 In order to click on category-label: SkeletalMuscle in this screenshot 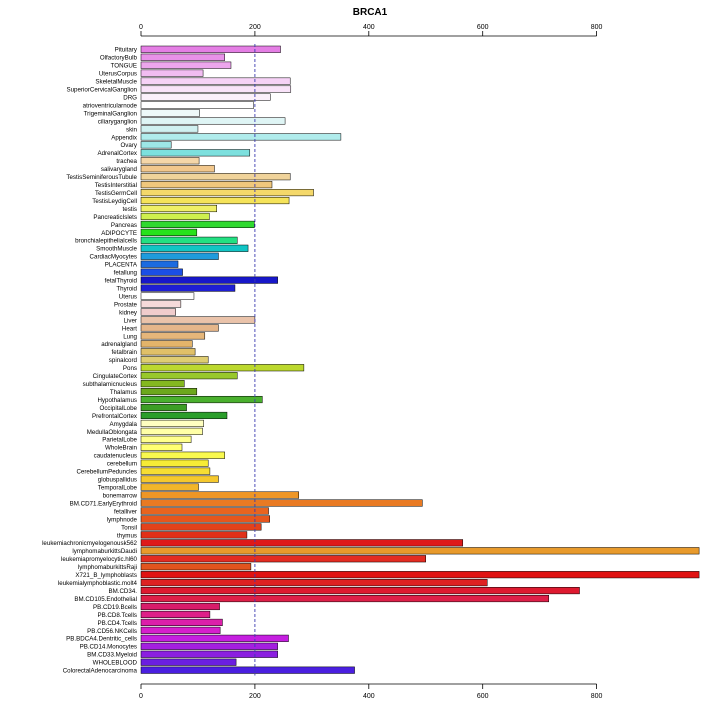, I will do `click(116, 82)`.